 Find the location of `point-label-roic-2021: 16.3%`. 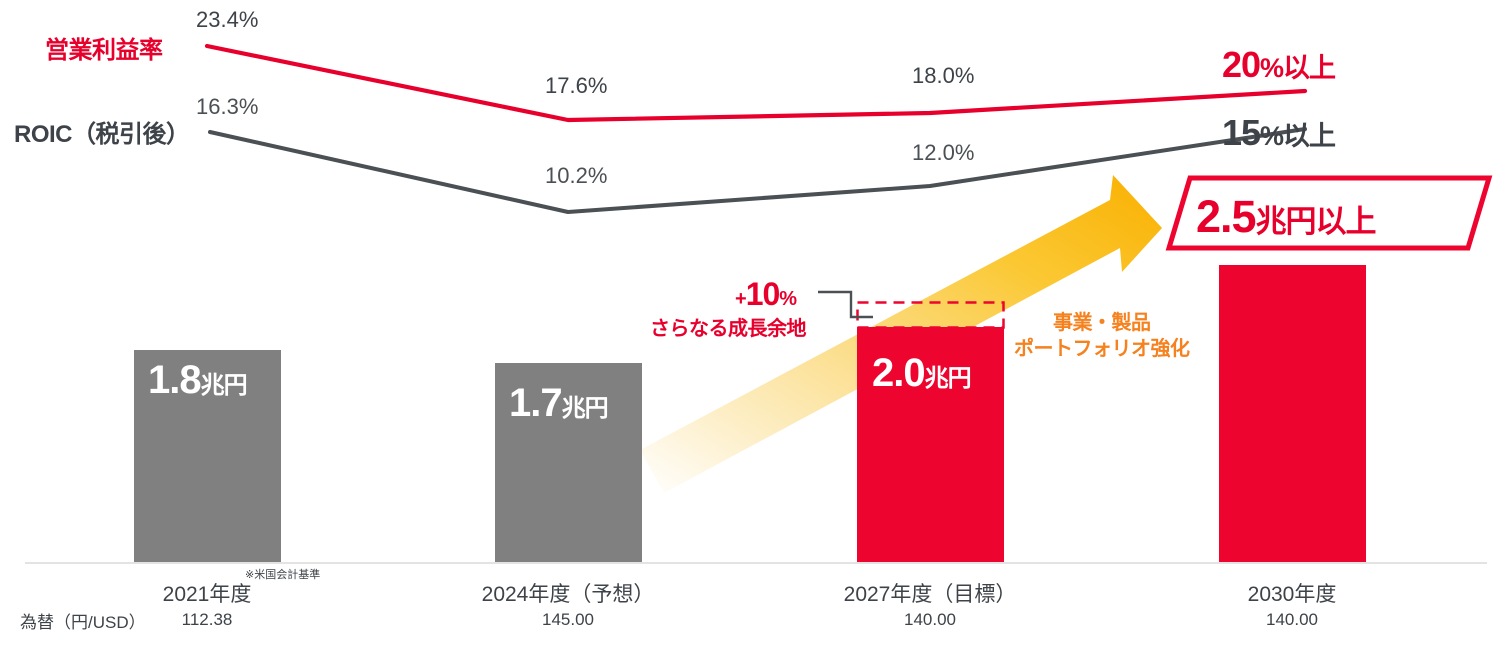

point-label-roic-2021: 16.3% is located at coordinates (227, 106).